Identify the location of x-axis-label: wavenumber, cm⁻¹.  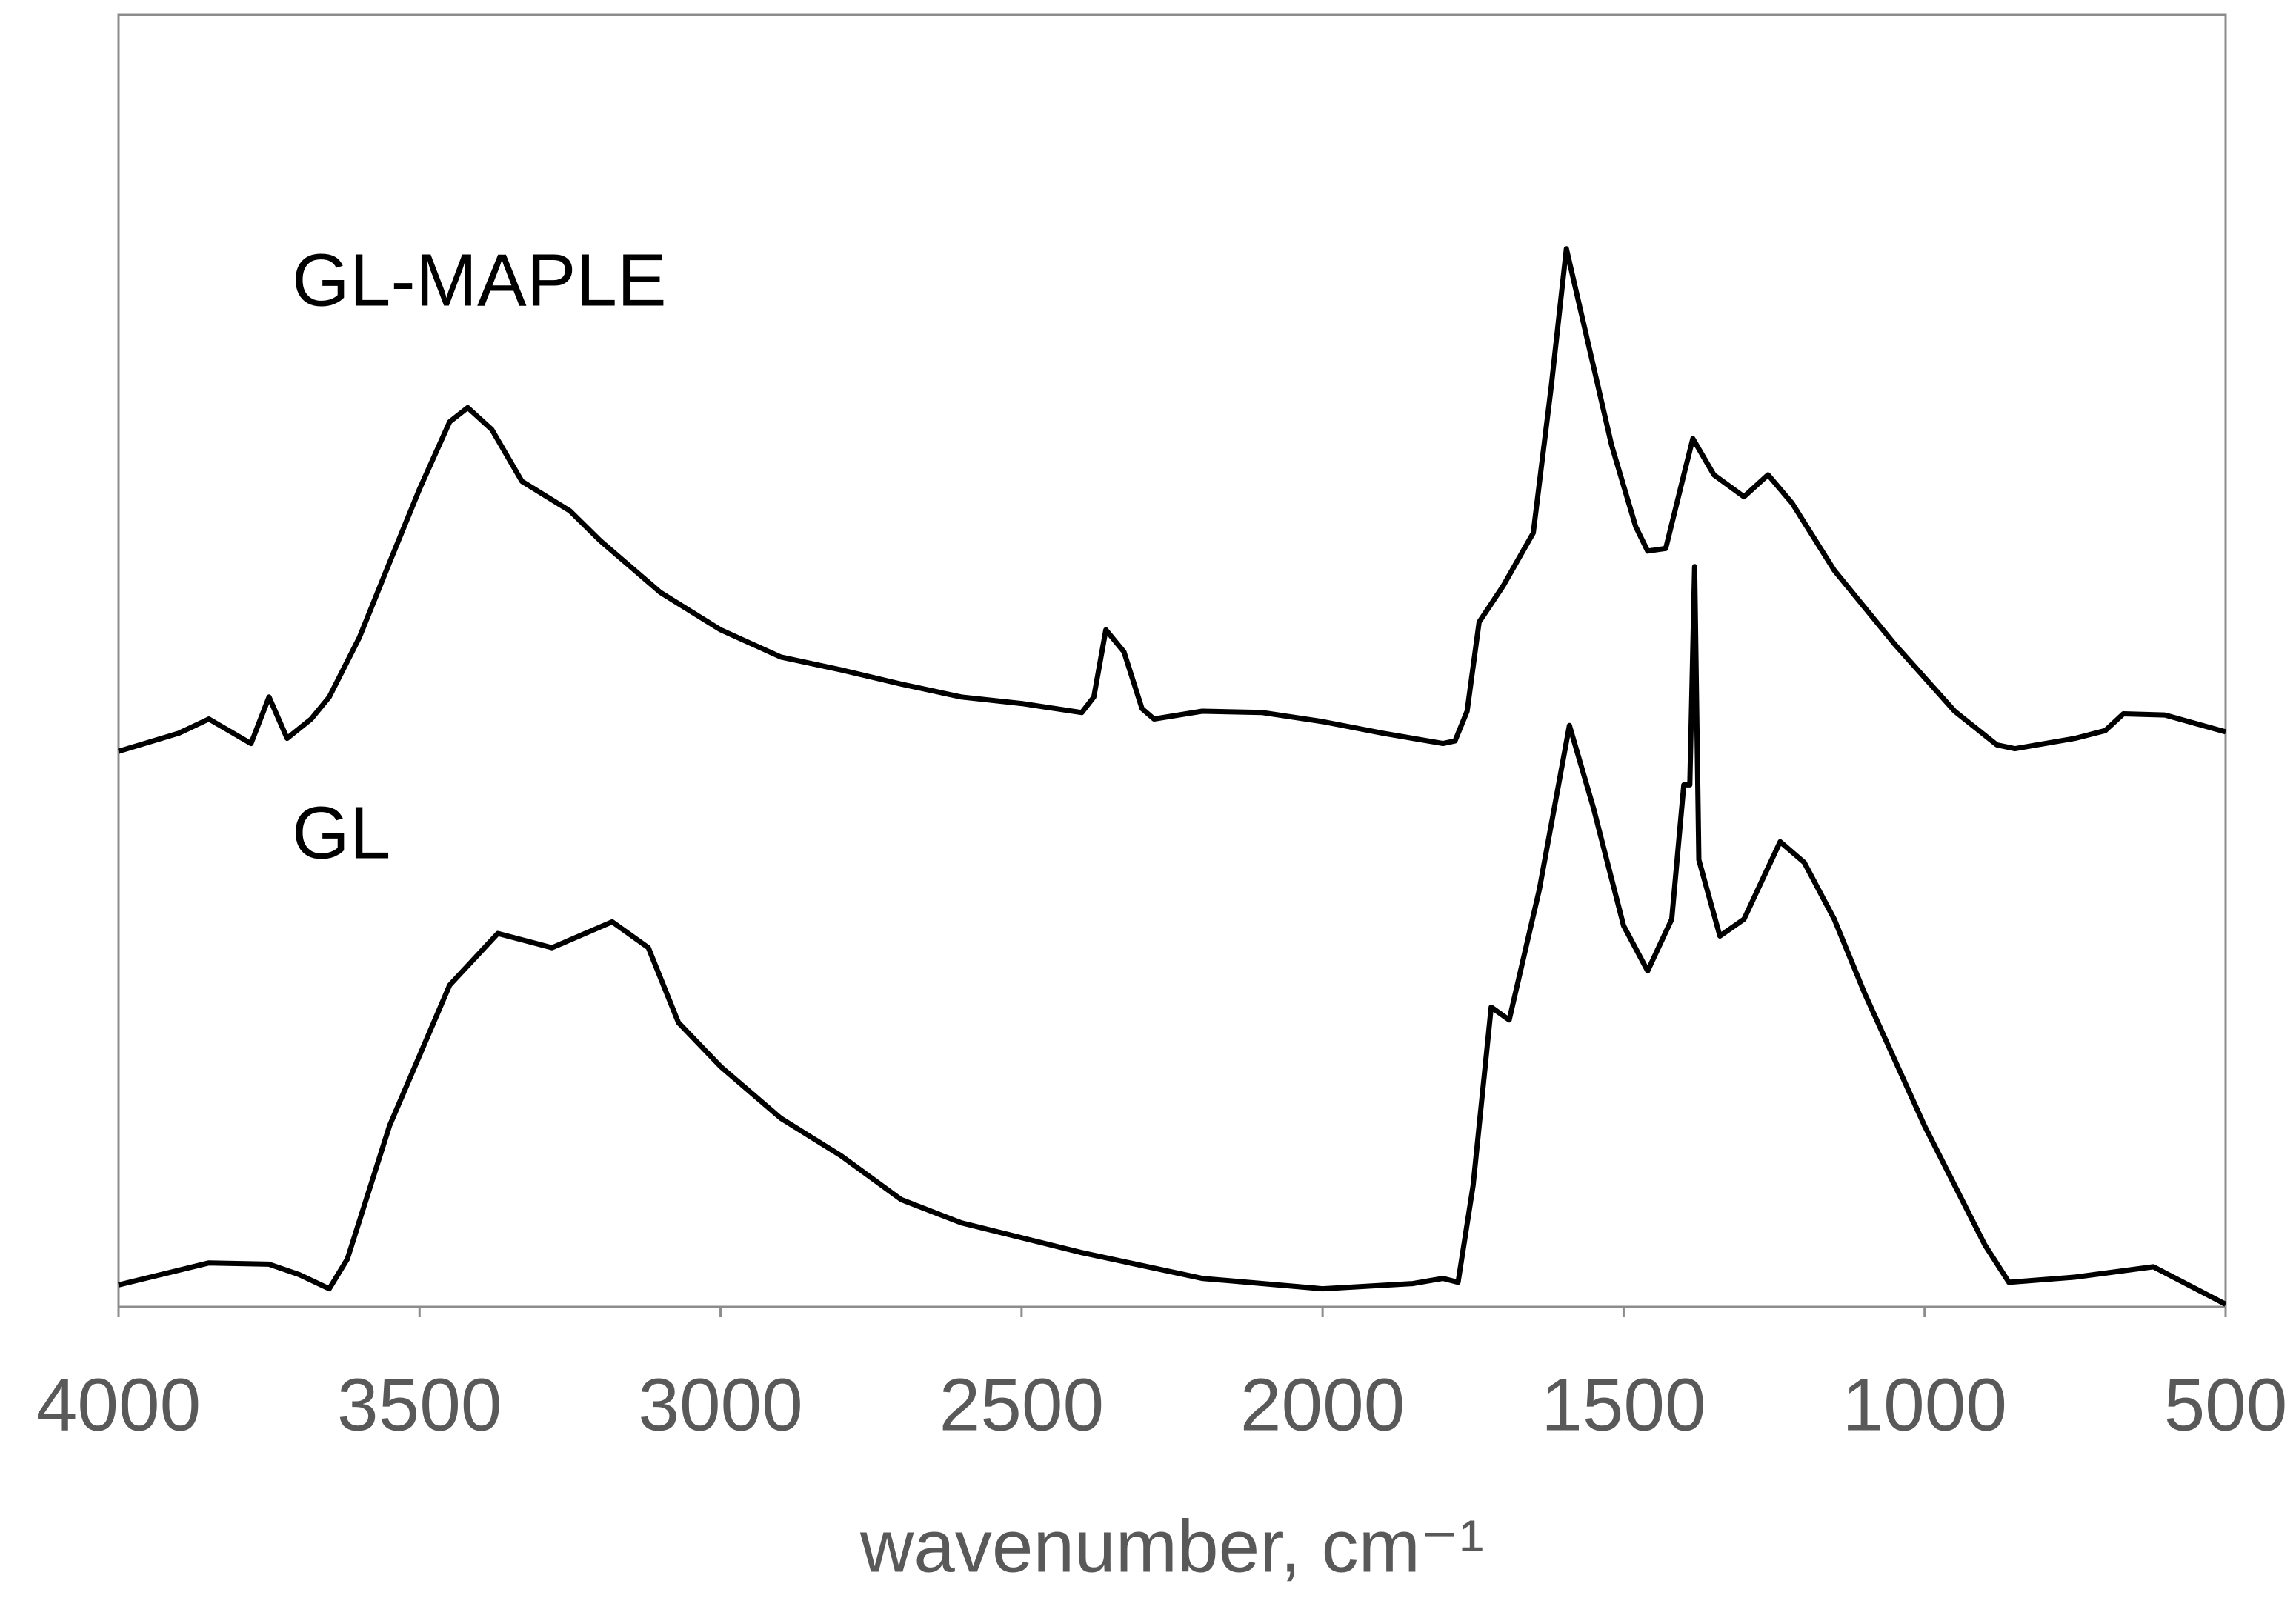
(1171, 1546).